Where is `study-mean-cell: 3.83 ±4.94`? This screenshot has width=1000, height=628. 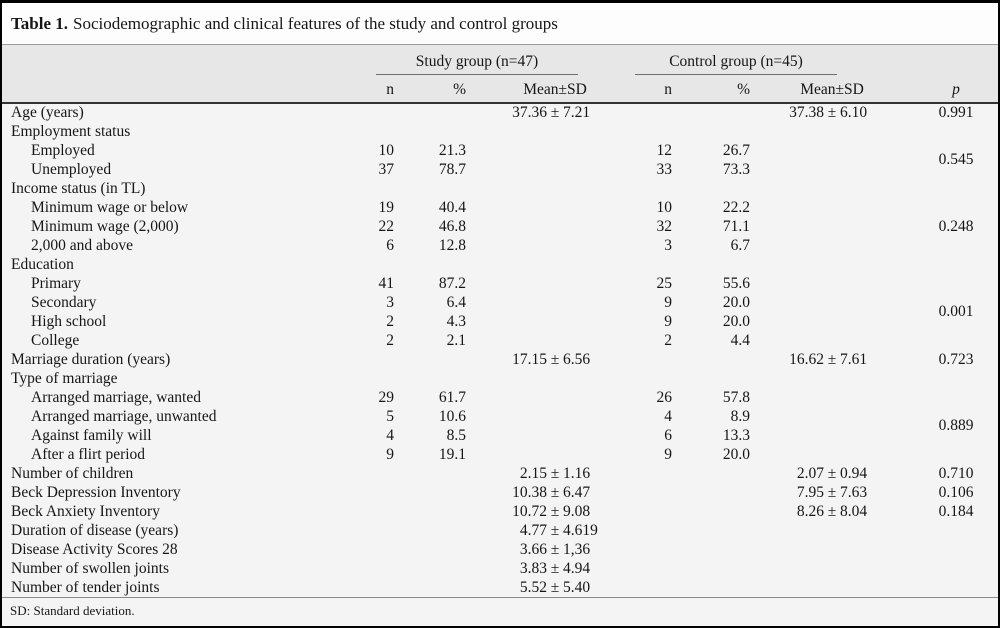
study-mean-cell: 3.83 ±4.94 is located at coordinates (555, 568).